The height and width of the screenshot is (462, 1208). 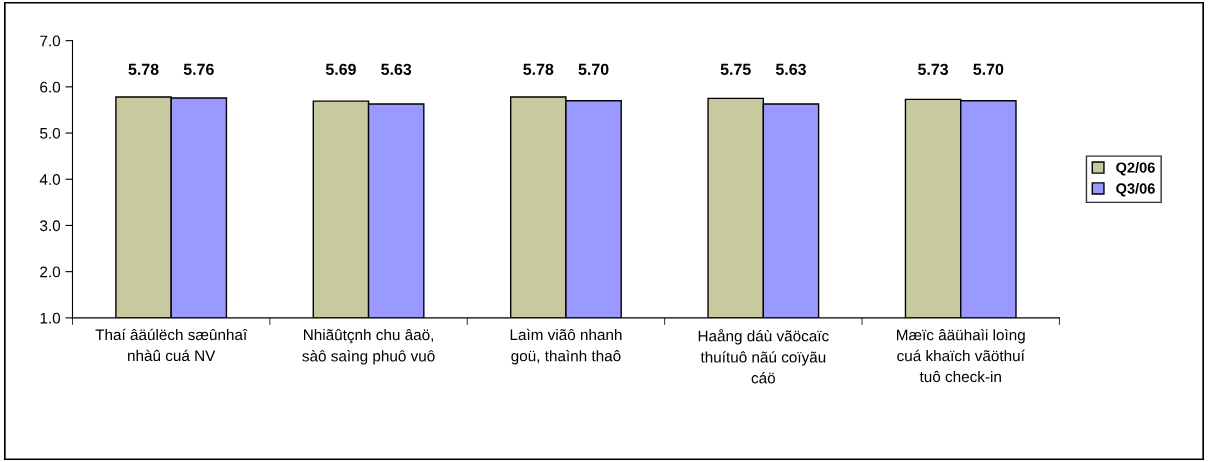 What do you see at coordinates (50, 318) in the screenshot?
I see `y-tick-label: 1.0` at bounding box center [50, 318].